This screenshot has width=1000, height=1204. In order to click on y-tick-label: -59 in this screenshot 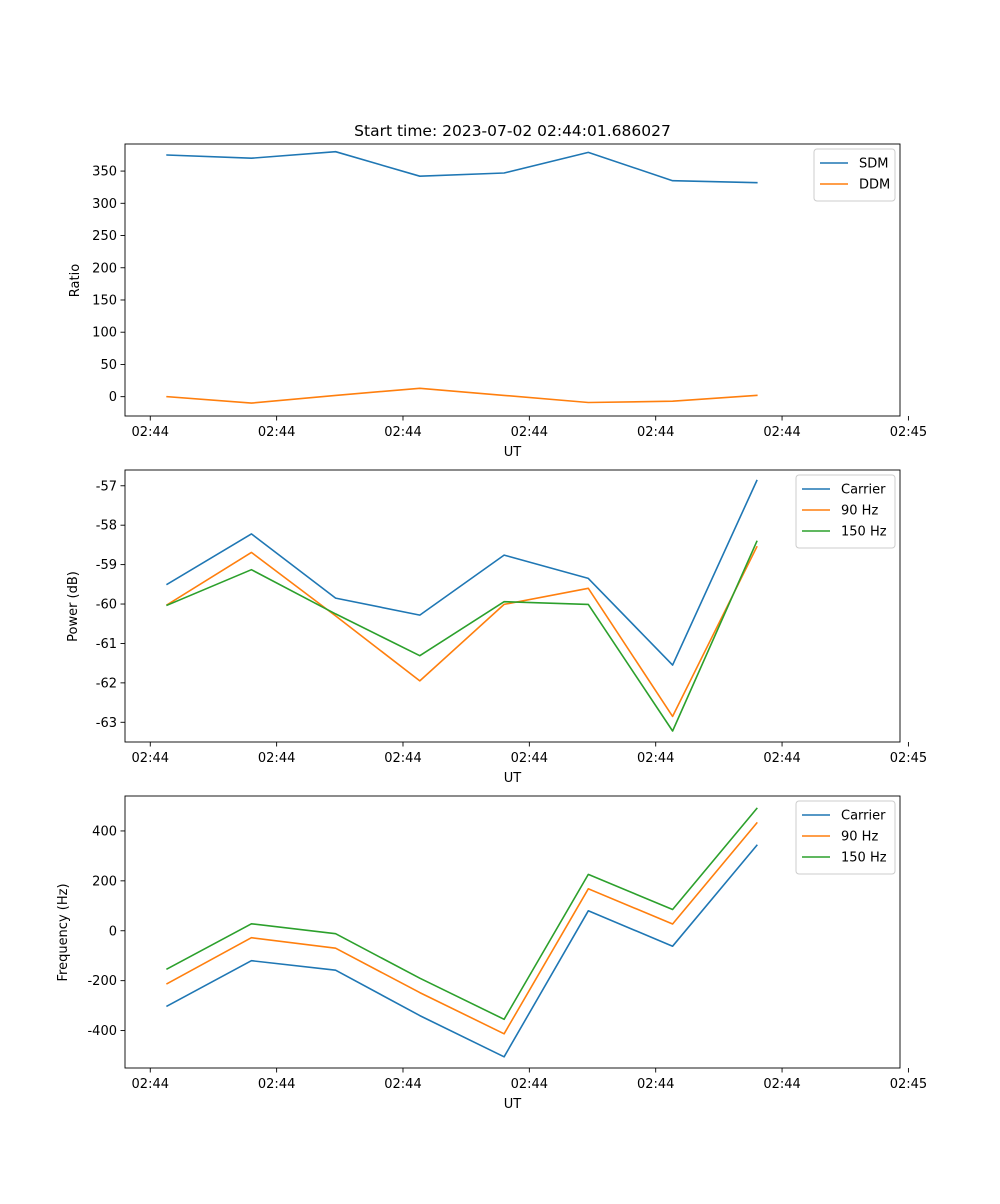, I will do `click(106, 565)`.